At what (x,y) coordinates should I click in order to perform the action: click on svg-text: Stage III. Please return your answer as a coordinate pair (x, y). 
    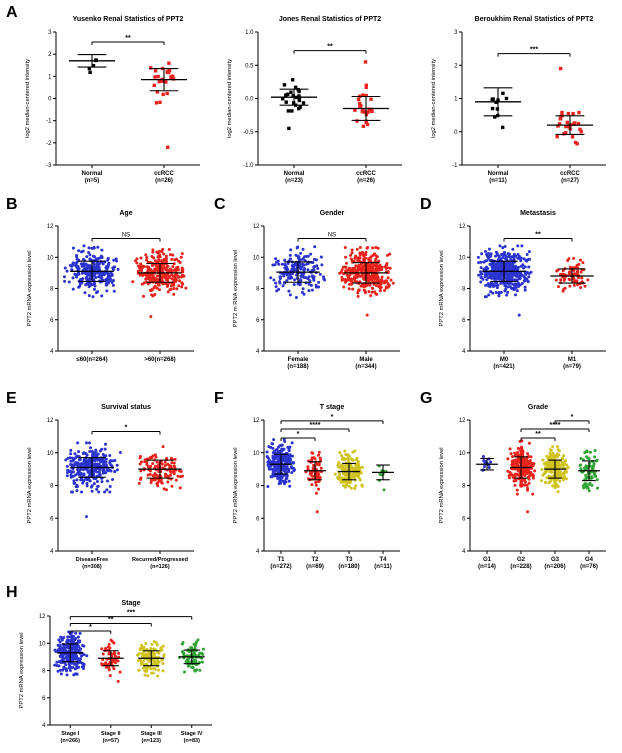
    Looking at the image, I should click on (152, 734).